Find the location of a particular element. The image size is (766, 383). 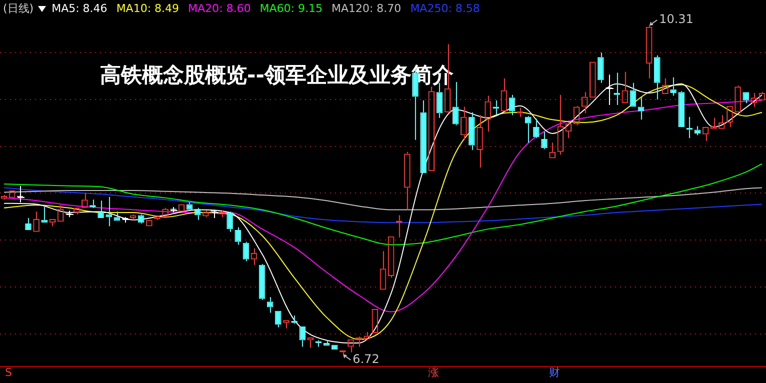

annotation: 6.72 is located at coordinates (366, 359).